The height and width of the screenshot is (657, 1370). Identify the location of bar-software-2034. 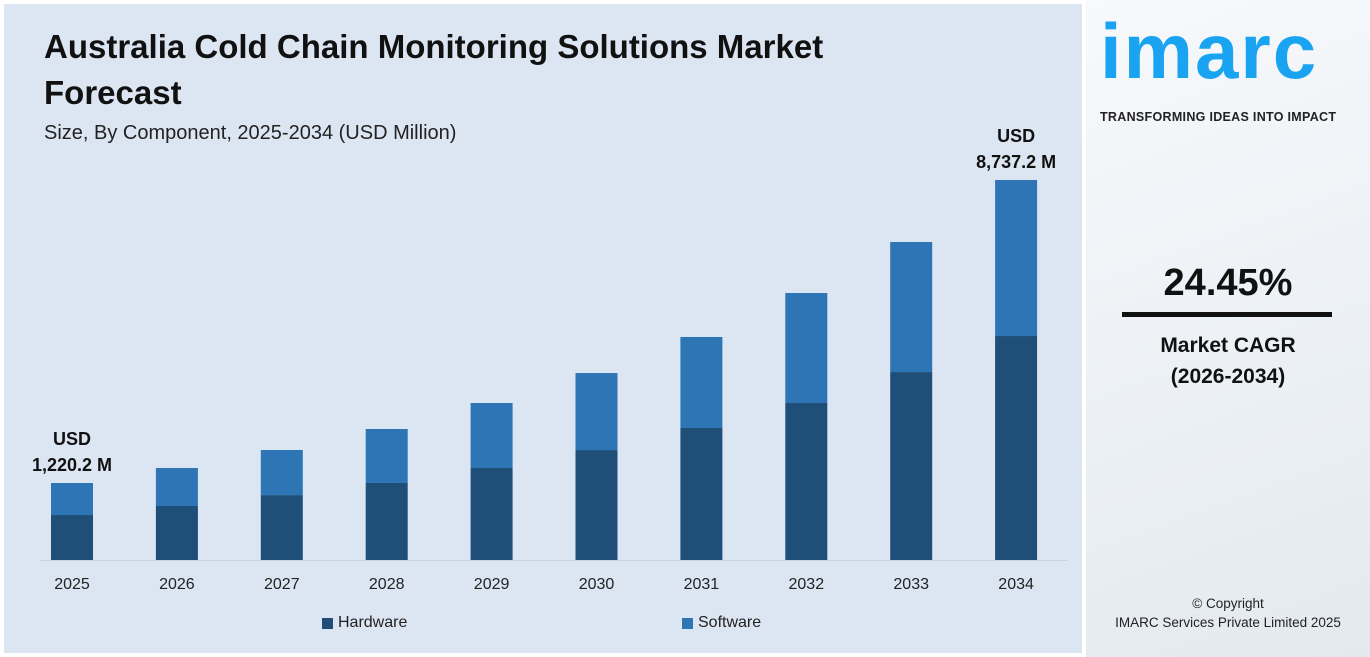
(1016, 258).